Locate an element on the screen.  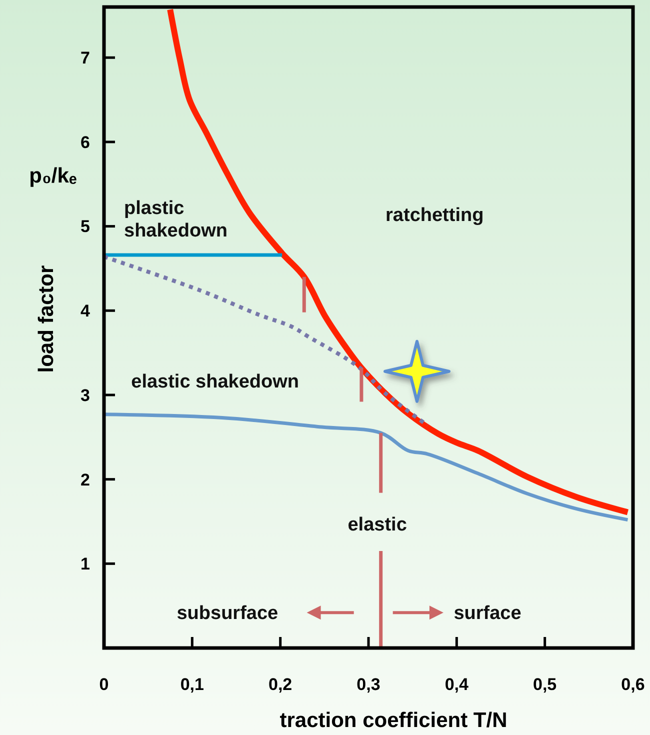
annotation: subsurface is located at coordinates (227, 613).